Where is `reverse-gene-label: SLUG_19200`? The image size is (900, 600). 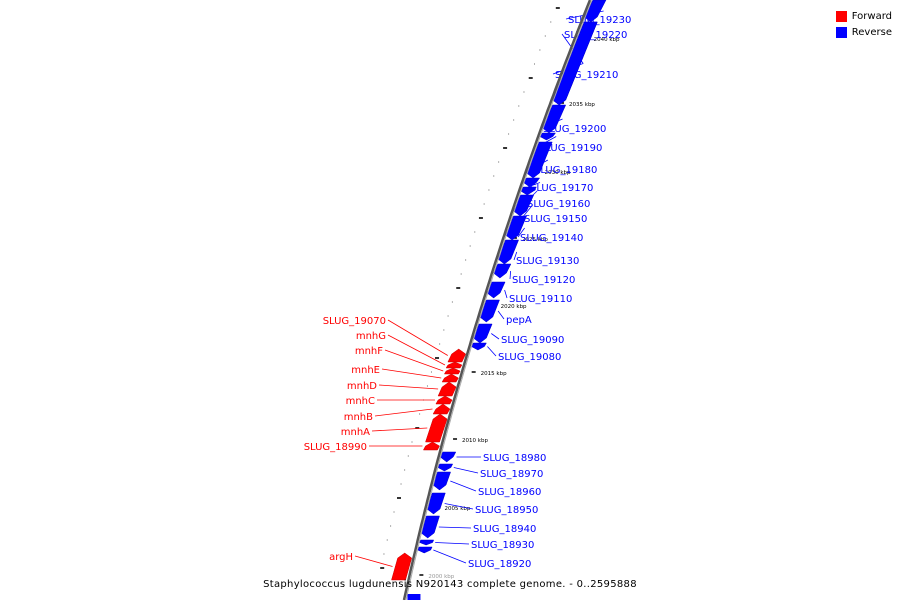 reverse-gene-label: SLUG_19200 is located at coordinates (574, 129).